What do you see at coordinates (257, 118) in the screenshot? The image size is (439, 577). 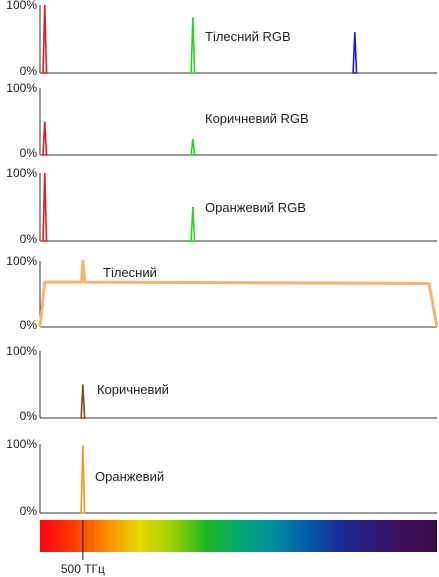 I see `panel-label: Коричневий RGB` at bounding box center [257, 118].